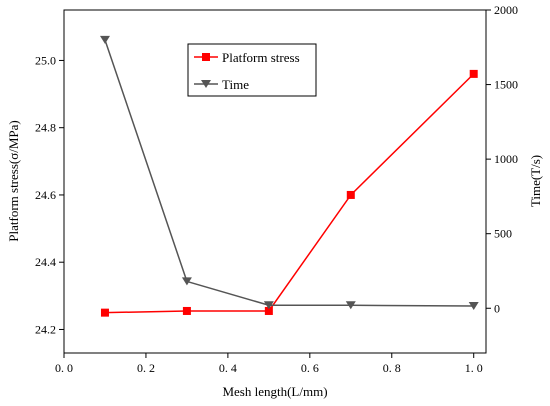 Image resolution: width=550 pixels, height=406 pixels. I want to click on left-y-axis-title: Platform stress(σ/MPa), so click(13, 180).